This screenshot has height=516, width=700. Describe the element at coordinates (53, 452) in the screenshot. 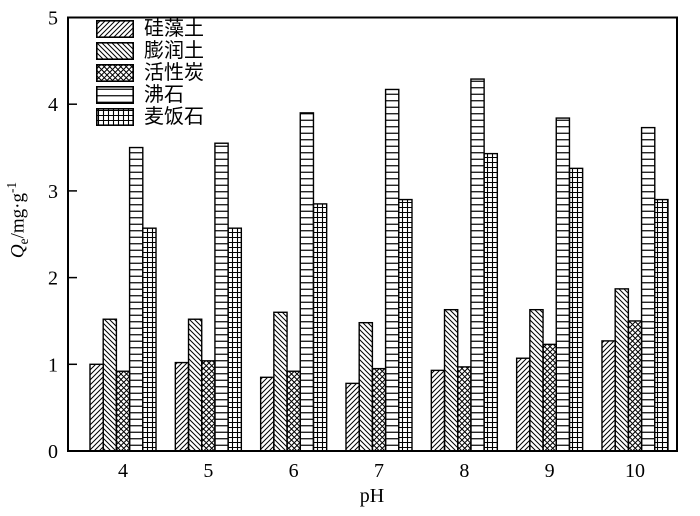

I see `y-tick-label-0: 0` at that location.